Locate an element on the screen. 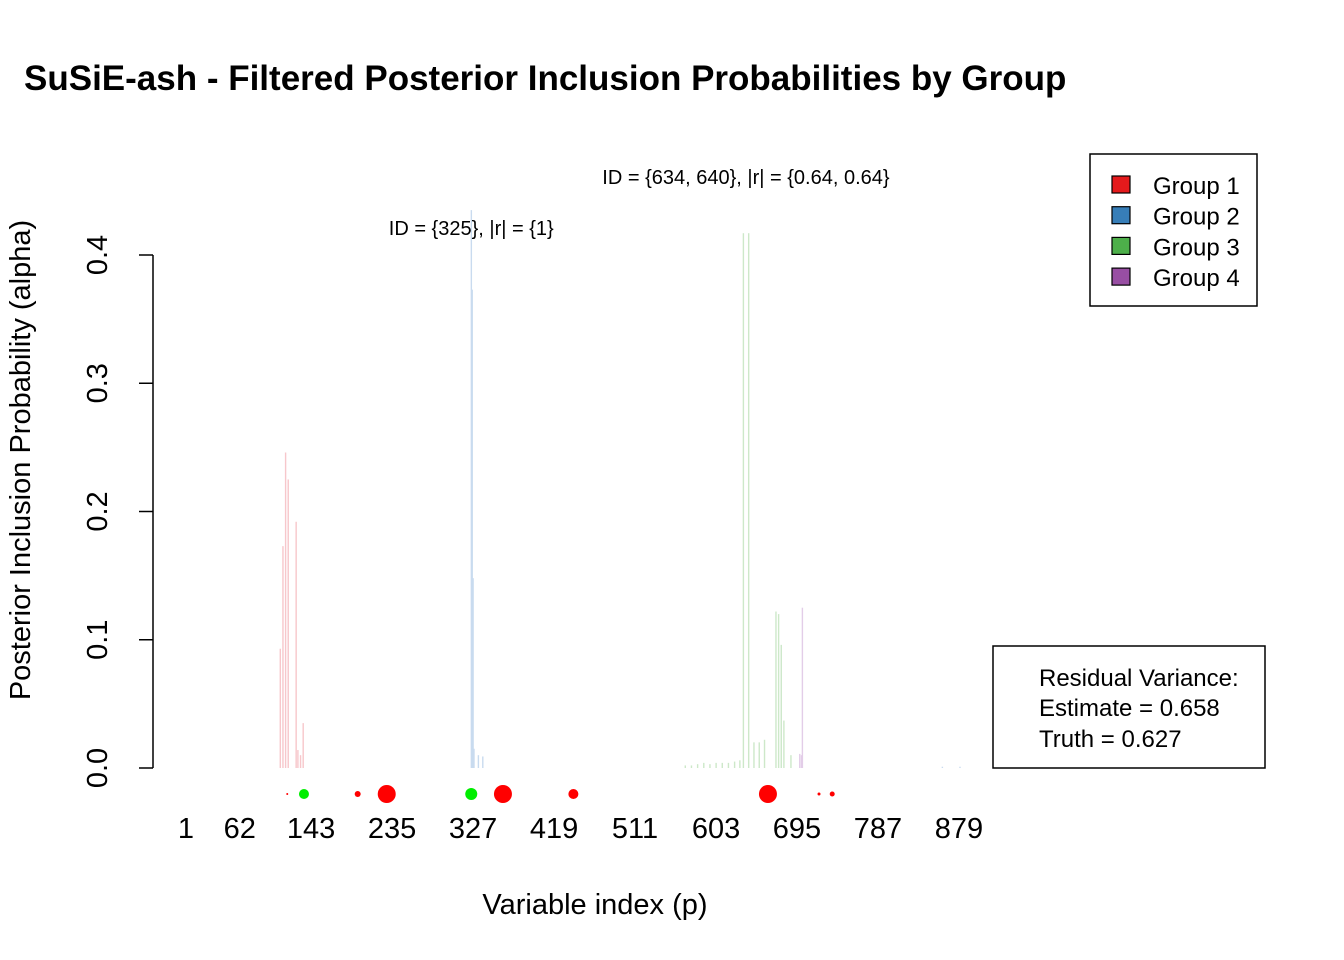 This screenshot has height=960, width=1344. residual-variance-truth: Truth = 0.627 is located at coordinates (1110, 739).